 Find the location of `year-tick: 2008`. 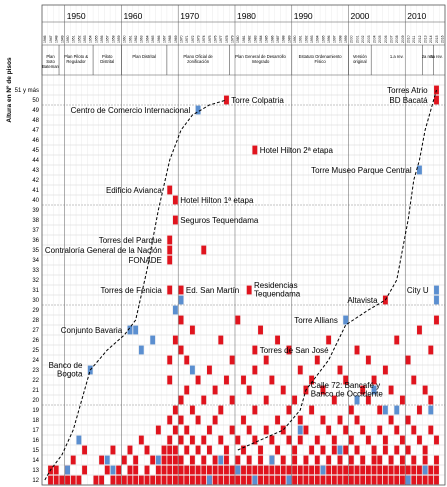

year-tick: 2008 is located at coordinates (397, 39).